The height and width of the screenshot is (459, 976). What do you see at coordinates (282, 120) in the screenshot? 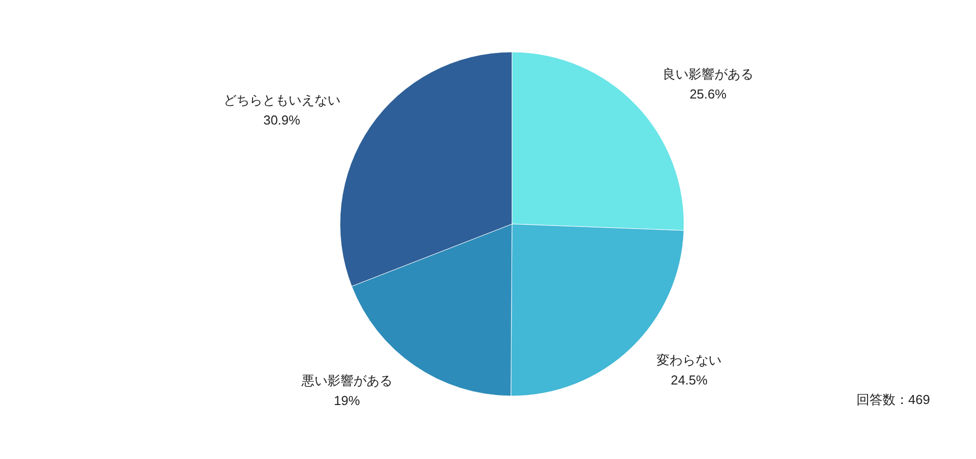
I see `data-label: 30.9%` at bounding box center [282, 120].